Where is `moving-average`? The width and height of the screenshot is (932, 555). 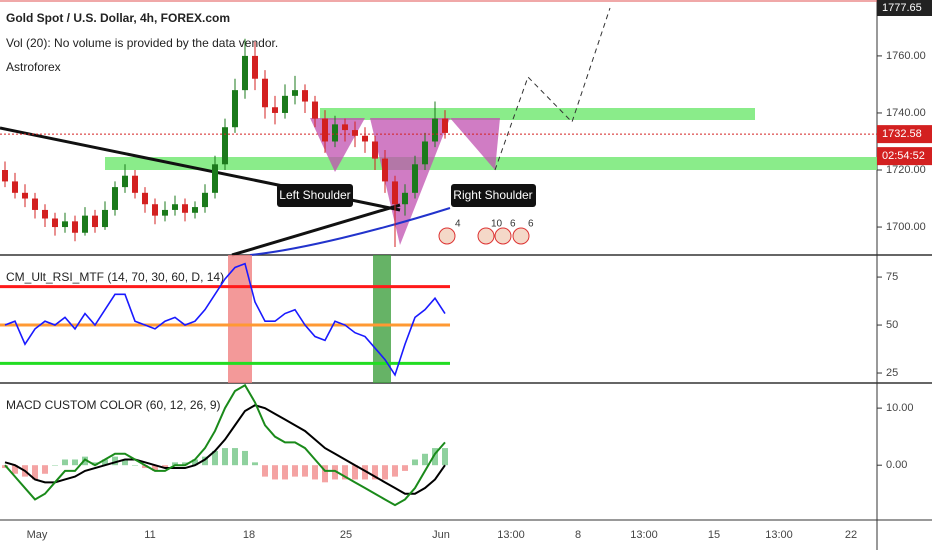 moving-average is located at coordinates (350, 231).